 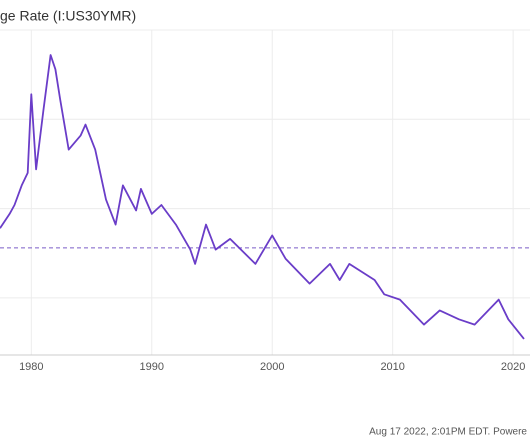 I want to click on x-tick-label: 2010, so click(x=392, y=367).